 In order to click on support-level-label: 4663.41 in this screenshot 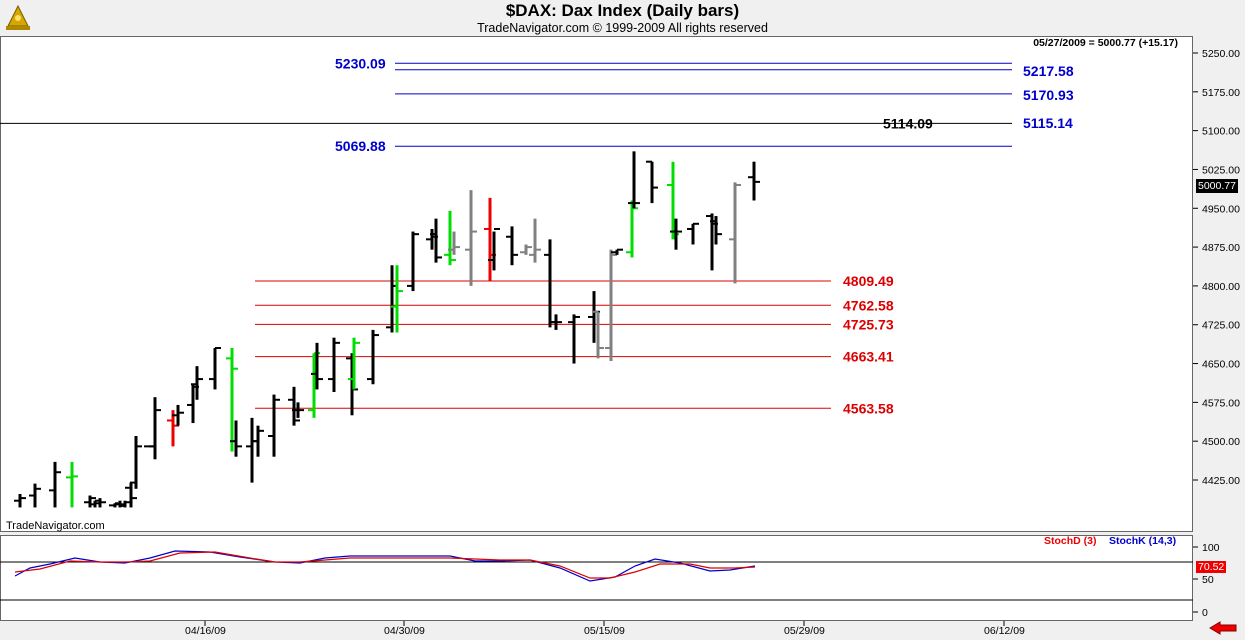, I will do `click(868, 357)`.